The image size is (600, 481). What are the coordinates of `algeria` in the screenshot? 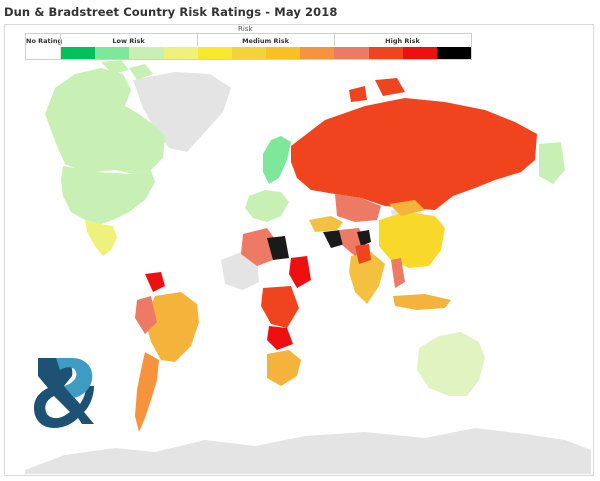 It's located at (259, 247).